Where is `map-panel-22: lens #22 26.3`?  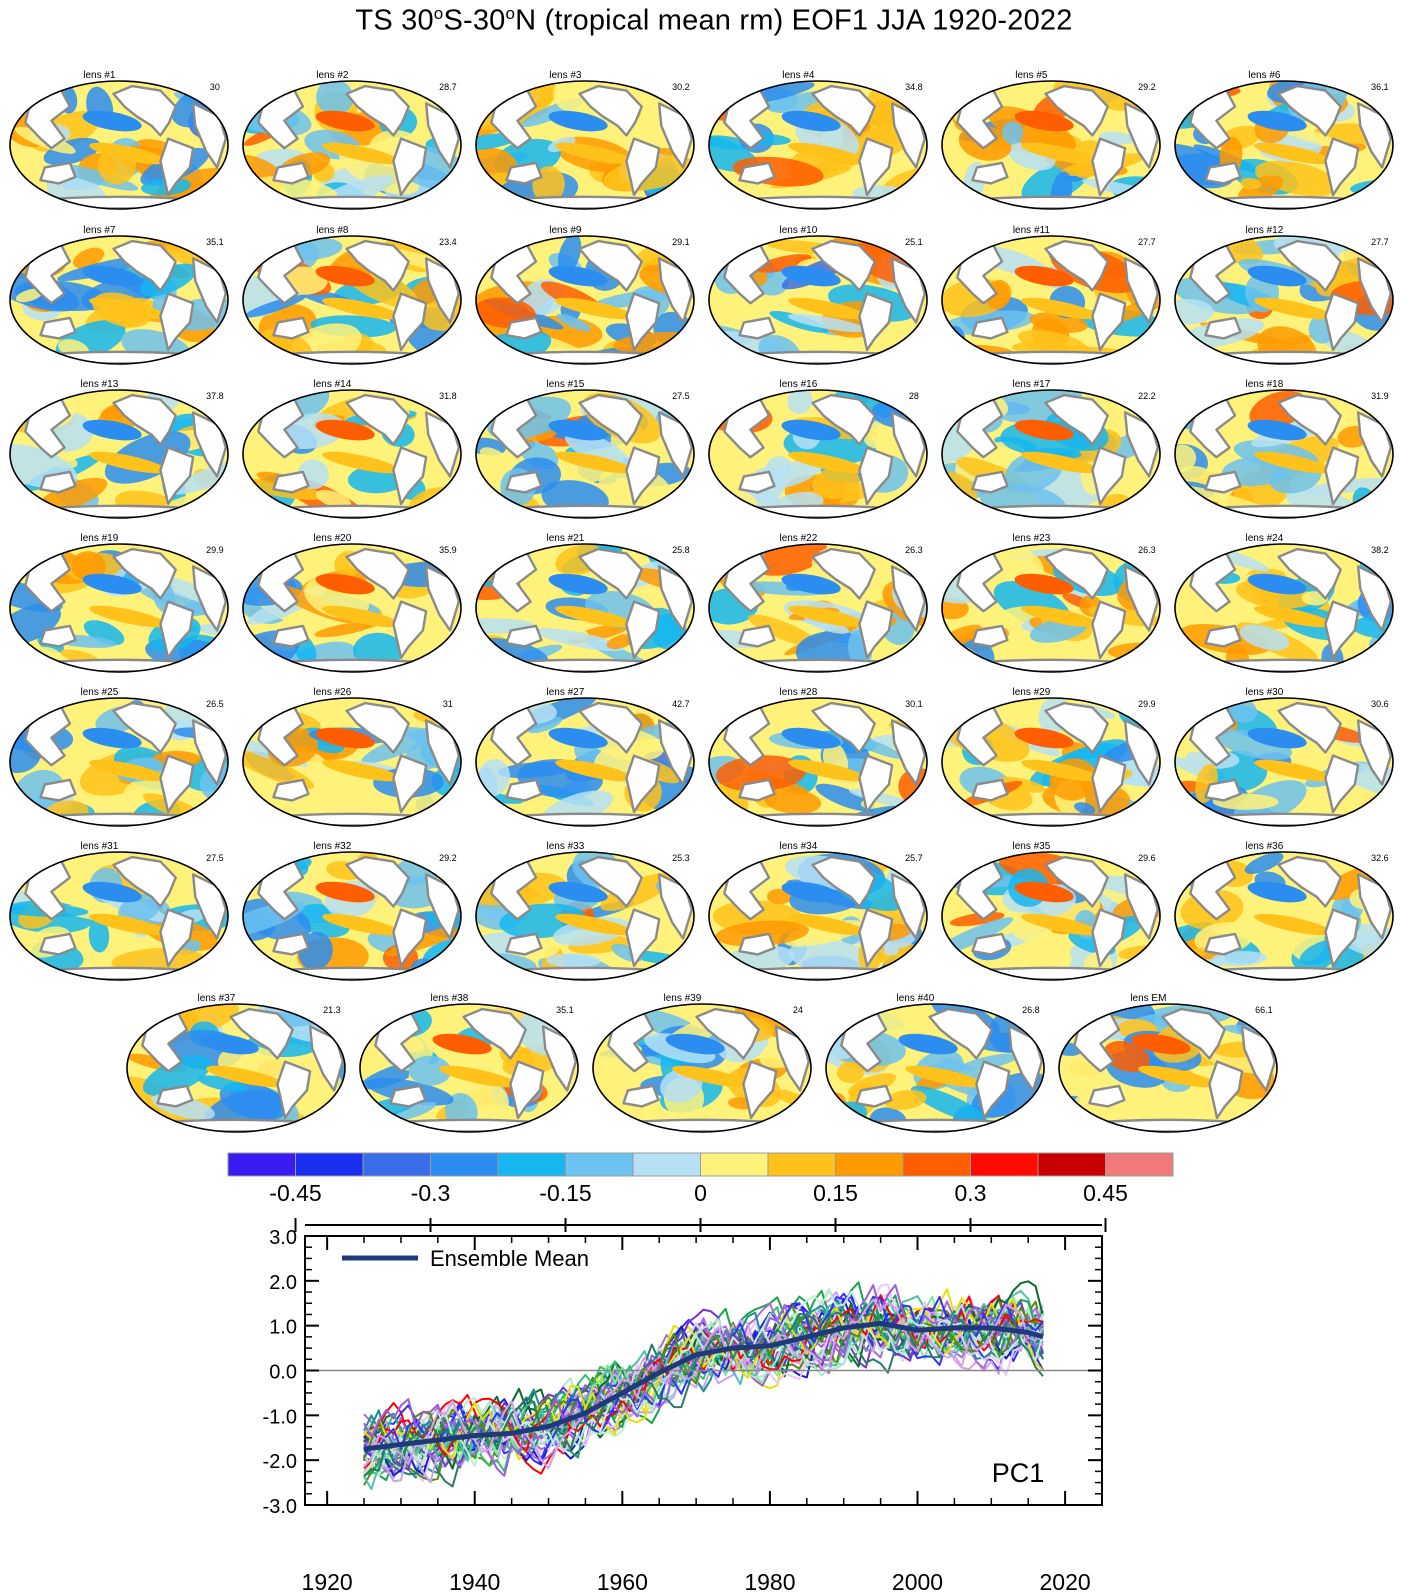
map-panel-22: lens #22 26.3 is located at coordinates (818, 603).